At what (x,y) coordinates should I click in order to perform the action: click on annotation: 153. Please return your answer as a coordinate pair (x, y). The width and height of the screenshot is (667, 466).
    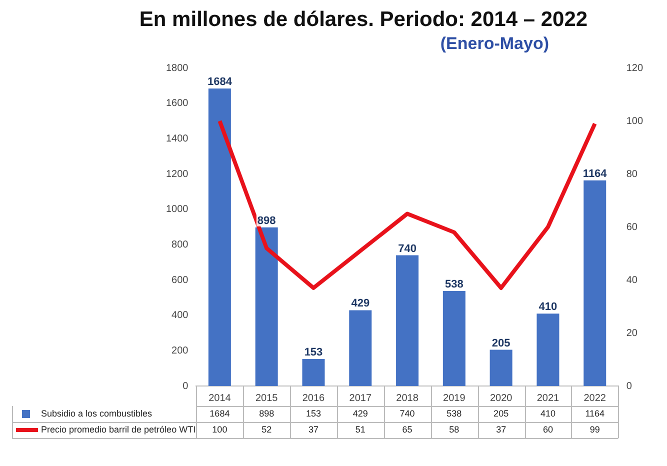
    Looking at the image, I should click on (313, 352).